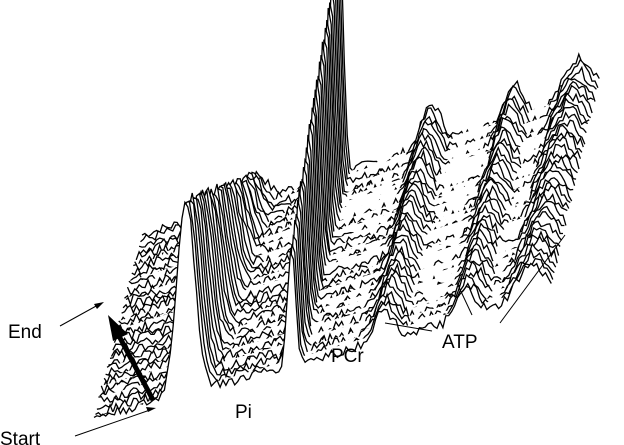  I want to click on end-pointer-line, so click(79, 315).